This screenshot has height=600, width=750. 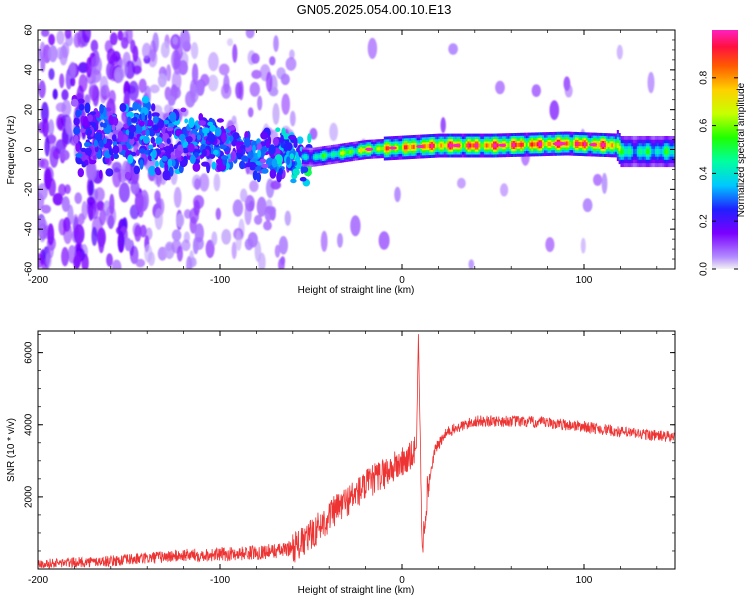 I want to click on x-tick-label: -200, so click(x=38, y=280).